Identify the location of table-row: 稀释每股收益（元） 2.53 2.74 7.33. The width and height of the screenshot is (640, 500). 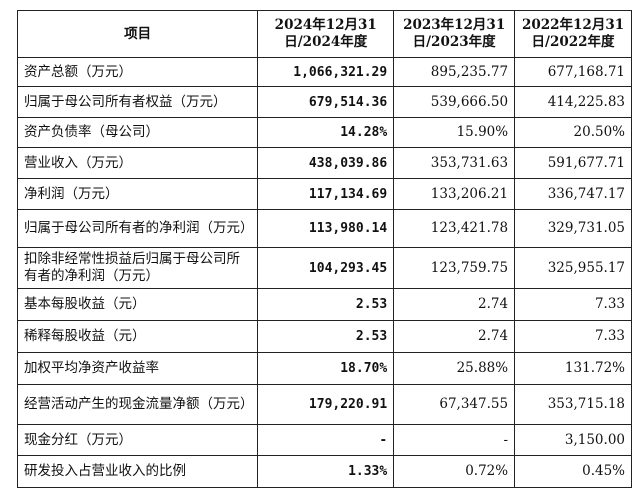
(324, 336).